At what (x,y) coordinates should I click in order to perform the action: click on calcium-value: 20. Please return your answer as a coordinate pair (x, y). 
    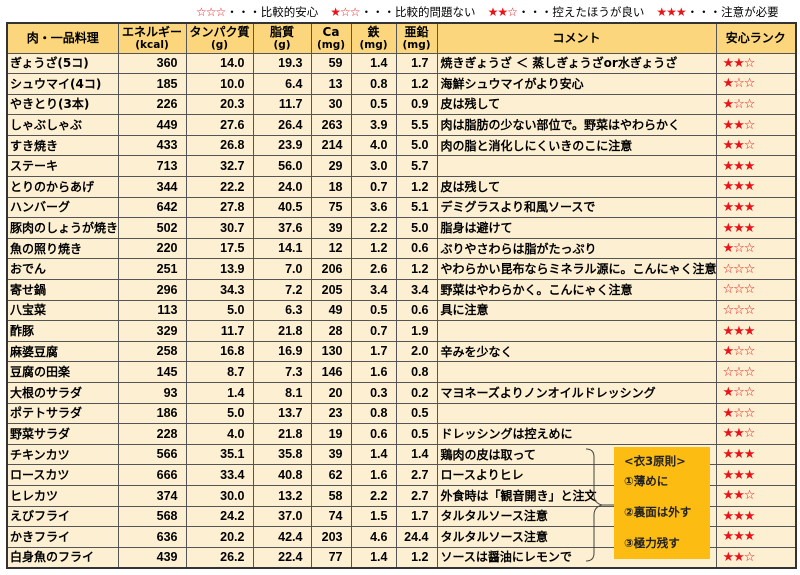
    Looking at the image, I should click on (331, 393).